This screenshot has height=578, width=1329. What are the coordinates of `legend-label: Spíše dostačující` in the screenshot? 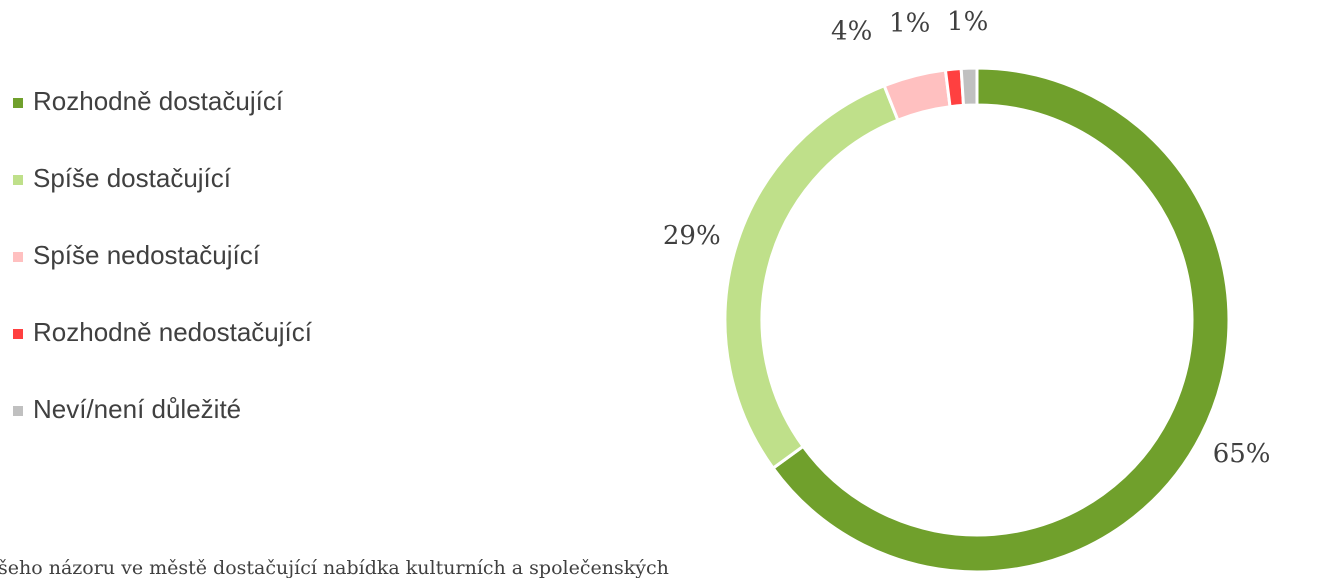 It's located at (132, 178).